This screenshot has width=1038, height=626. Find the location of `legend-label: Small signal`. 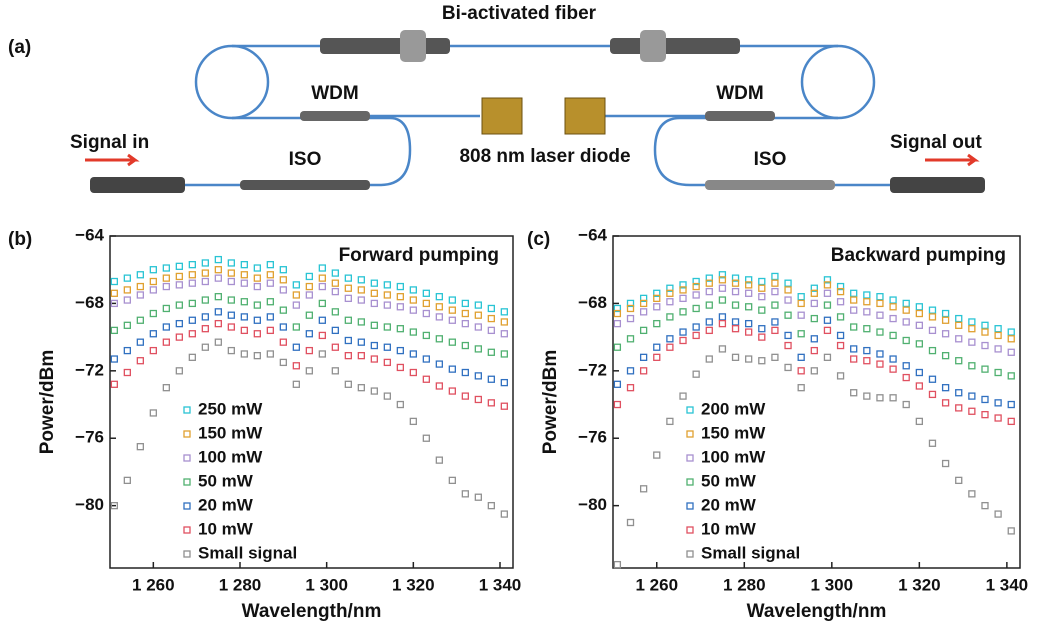

legend-label: Small signal is located at coordinates (750, 552).